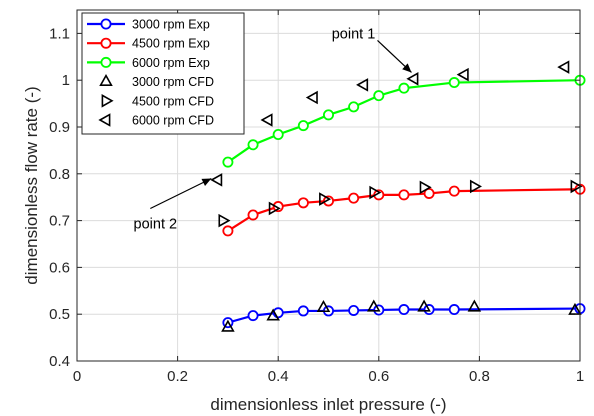 The height and width of the screenshot is (416, 594). Describe the element at coordinates (59, 221) in the screenshot. I see `y-tick-label: 0.7` at that location.